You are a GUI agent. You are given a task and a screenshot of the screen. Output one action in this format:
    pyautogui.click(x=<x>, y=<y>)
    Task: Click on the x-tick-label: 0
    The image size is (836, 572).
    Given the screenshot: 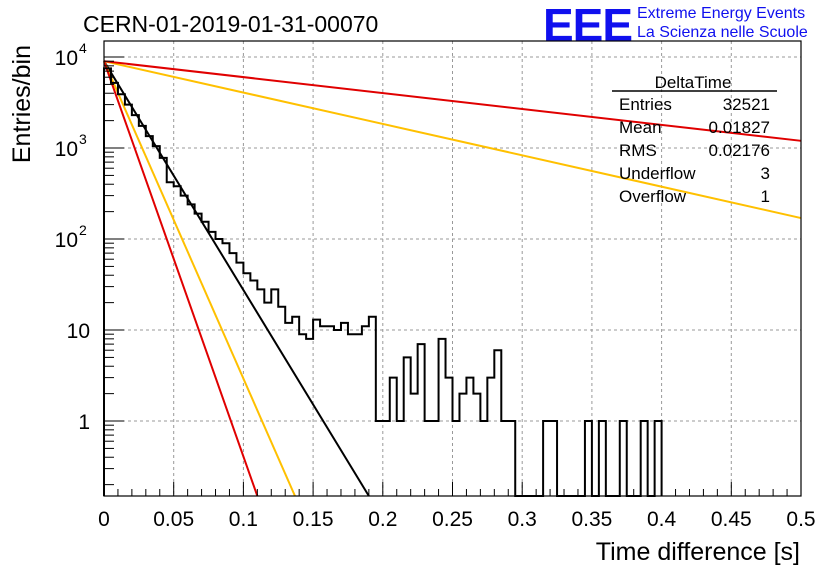 What is the action you would take?
    pyautogui.click(x=104, y=519)
    